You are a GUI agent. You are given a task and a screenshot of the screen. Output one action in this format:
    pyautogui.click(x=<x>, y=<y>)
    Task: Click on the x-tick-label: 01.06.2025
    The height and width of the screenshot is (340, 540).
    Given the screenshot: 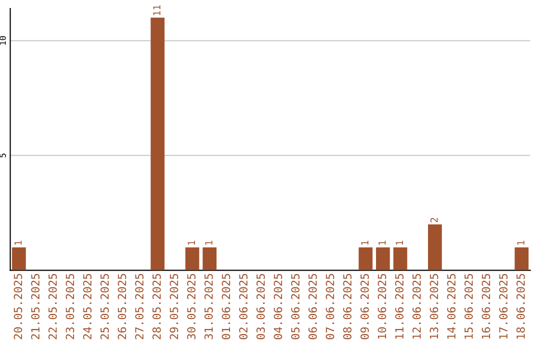 What is the action you would take?
    pyautogui.click(x=226, y=307)
    